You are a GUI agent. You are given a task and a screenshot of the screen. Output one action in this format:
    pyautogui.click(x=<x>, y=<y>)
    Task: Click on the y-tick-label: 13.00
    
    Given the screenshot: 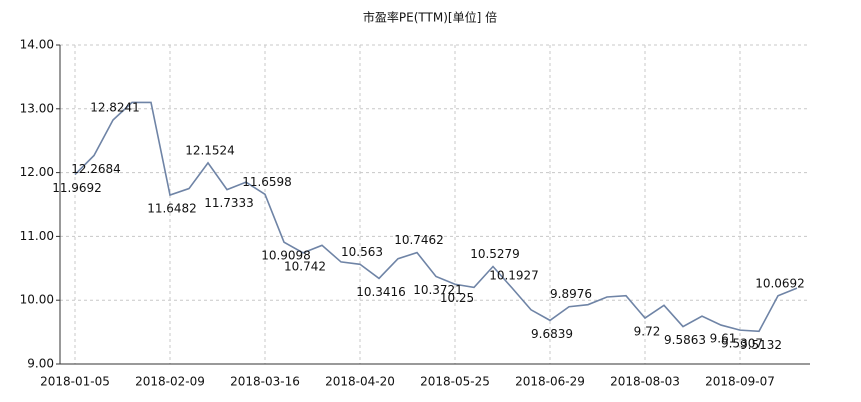 What is the action you would take?
    pyautogui.click(x=37, y=108)
    